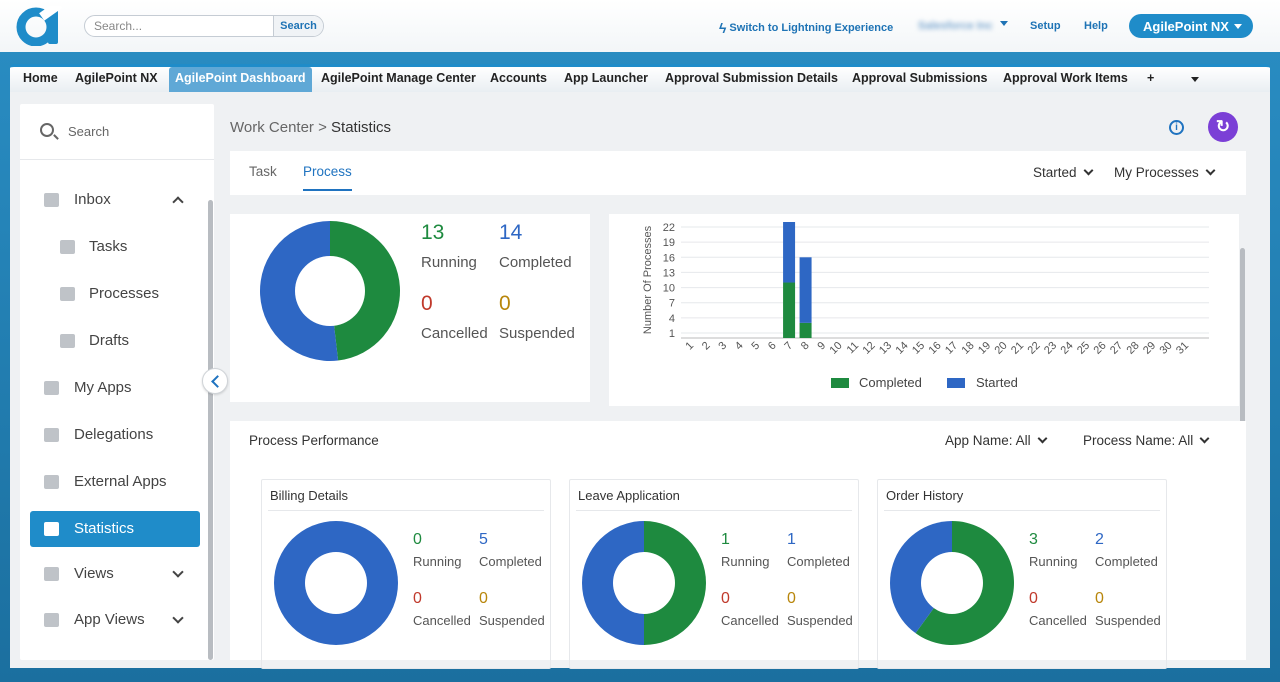 The image size is (1280, 682). What do you see at coordinates (788, 346) in the screenshot?
I see `x-tick-label: 7` at bounding box center [788, 346].